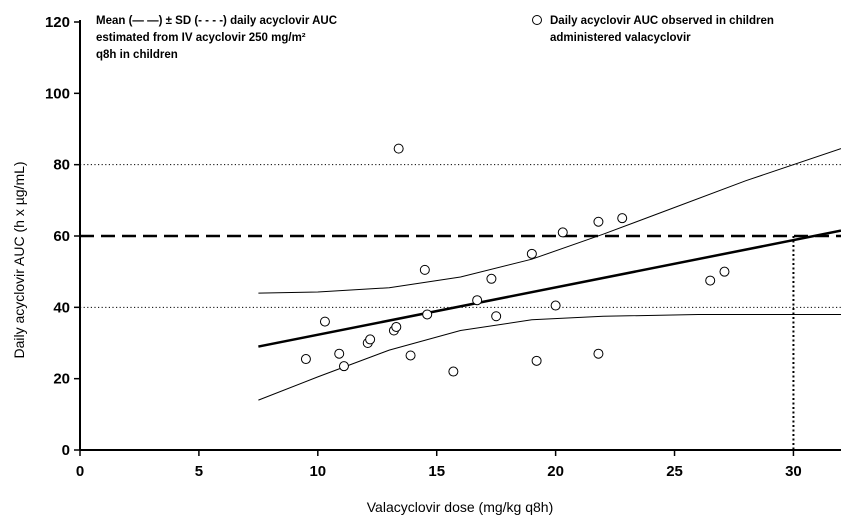 The width and height of the screenshot is (841, 518). I want to click on x-tick-label: 20, so click(555, 471).